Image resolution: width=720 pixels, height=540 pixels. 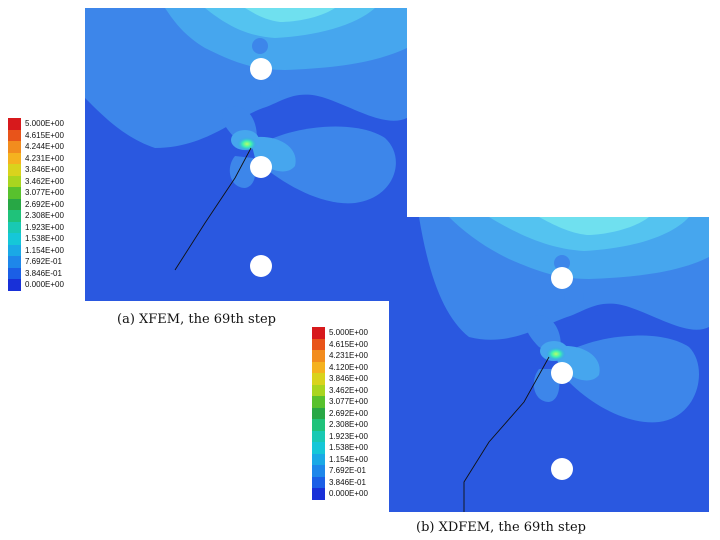 I want to click on figure-caption-a: (a) XFEM, the 69th step, so click(x=196, y=319).